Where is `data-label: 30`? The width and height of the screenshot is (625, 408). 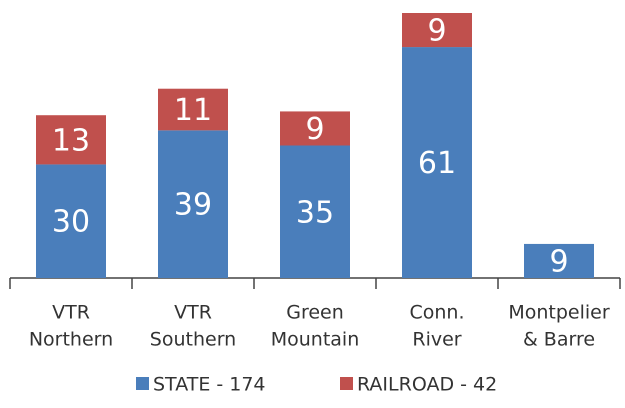
data-label: 30 is located at coordinates (71, 222).